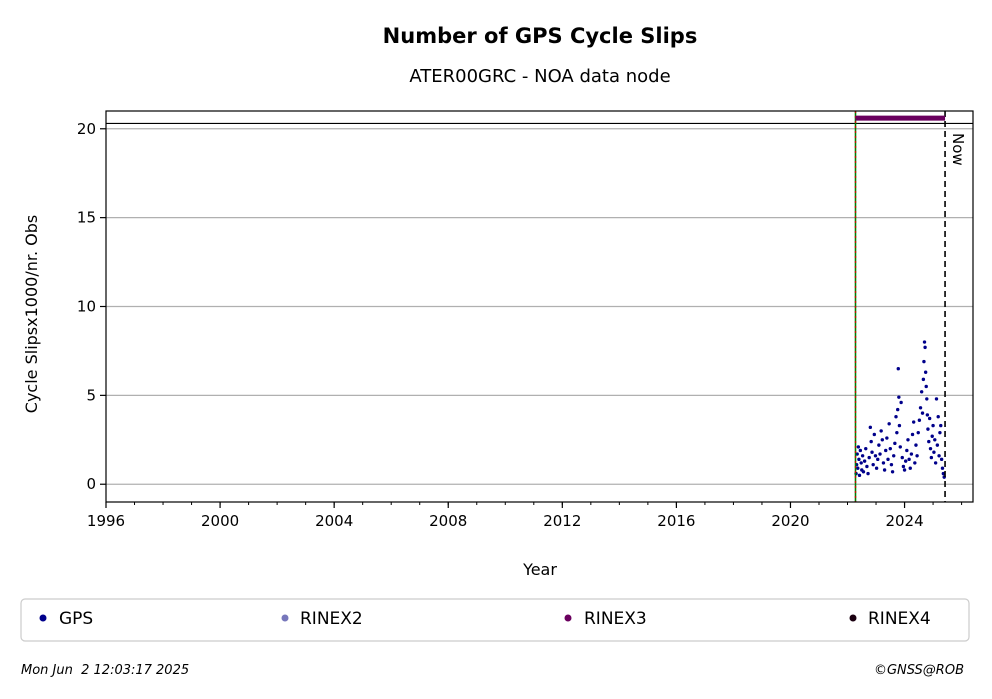  What do you see at coordinates (334, 521) in the screenshot?
I see `x-tick-label: 2004` at bounding box center [334, 521].